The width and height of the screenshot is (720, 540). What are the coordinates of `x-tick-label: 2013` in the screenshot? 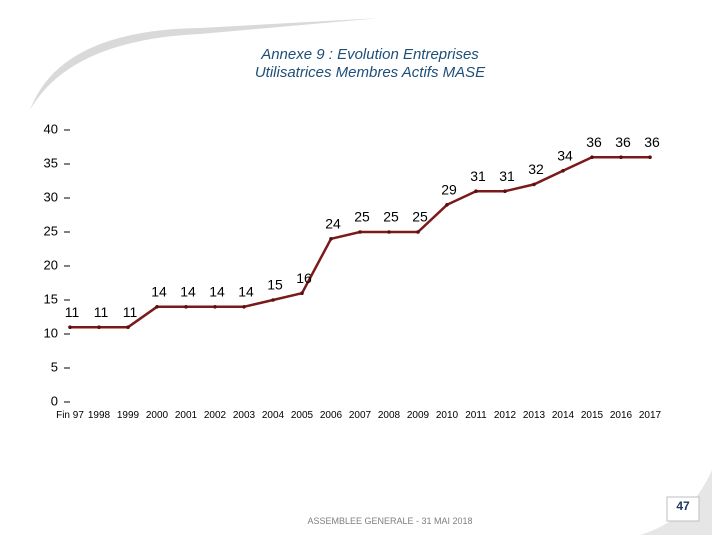 It's located at (534, 415).